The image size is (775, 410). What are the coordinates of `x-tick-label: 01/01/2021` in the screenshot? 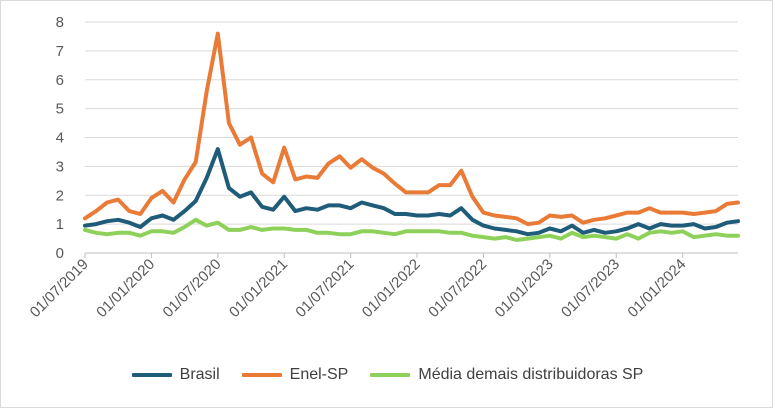 It's located at (258, 288).